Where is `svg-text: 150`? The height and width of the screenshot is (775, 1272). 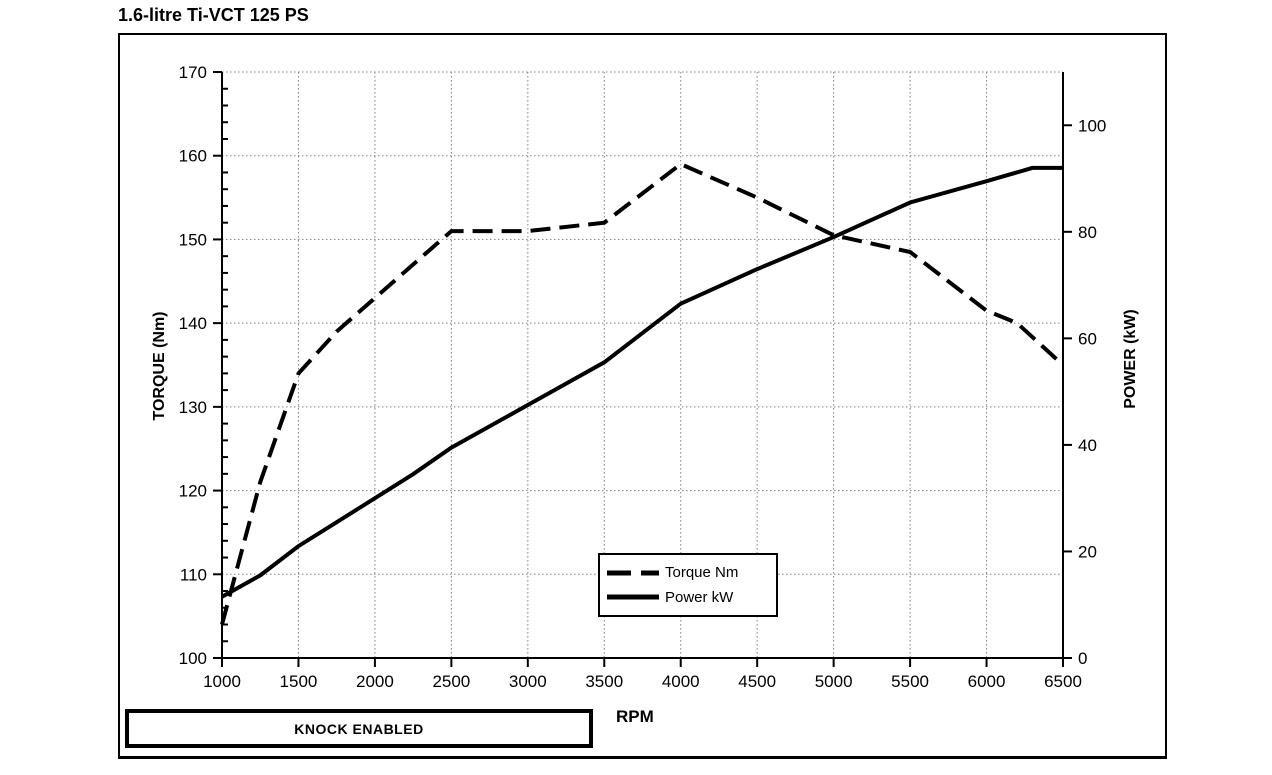
svg-text: 150 is located at coordinates (193, 239).